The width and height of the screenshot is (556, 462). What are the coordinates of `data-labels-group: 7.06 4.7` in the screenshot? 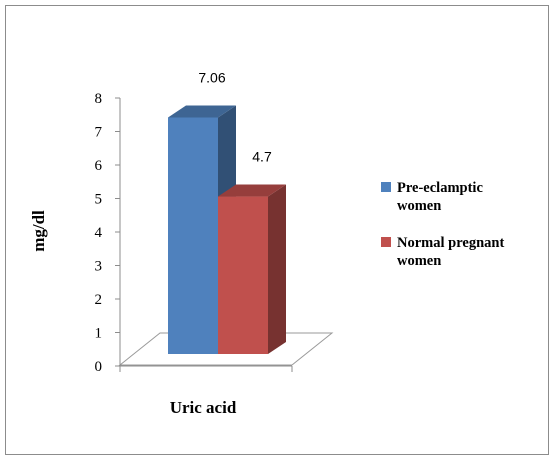 It's located at (235, 116).